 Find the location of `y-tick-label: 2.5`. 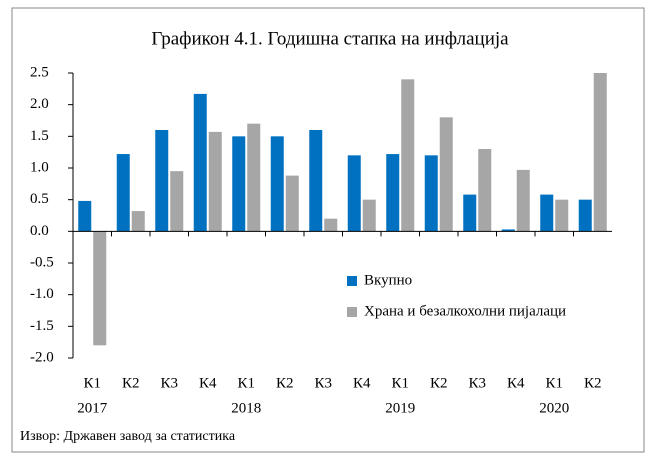

y-tick-label: 2.5 is located at coordinates (39, 72).